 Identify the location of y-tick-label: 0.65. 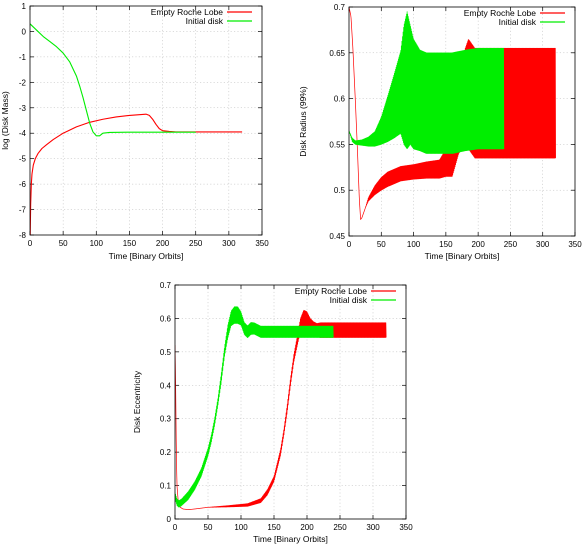
(337, 53).